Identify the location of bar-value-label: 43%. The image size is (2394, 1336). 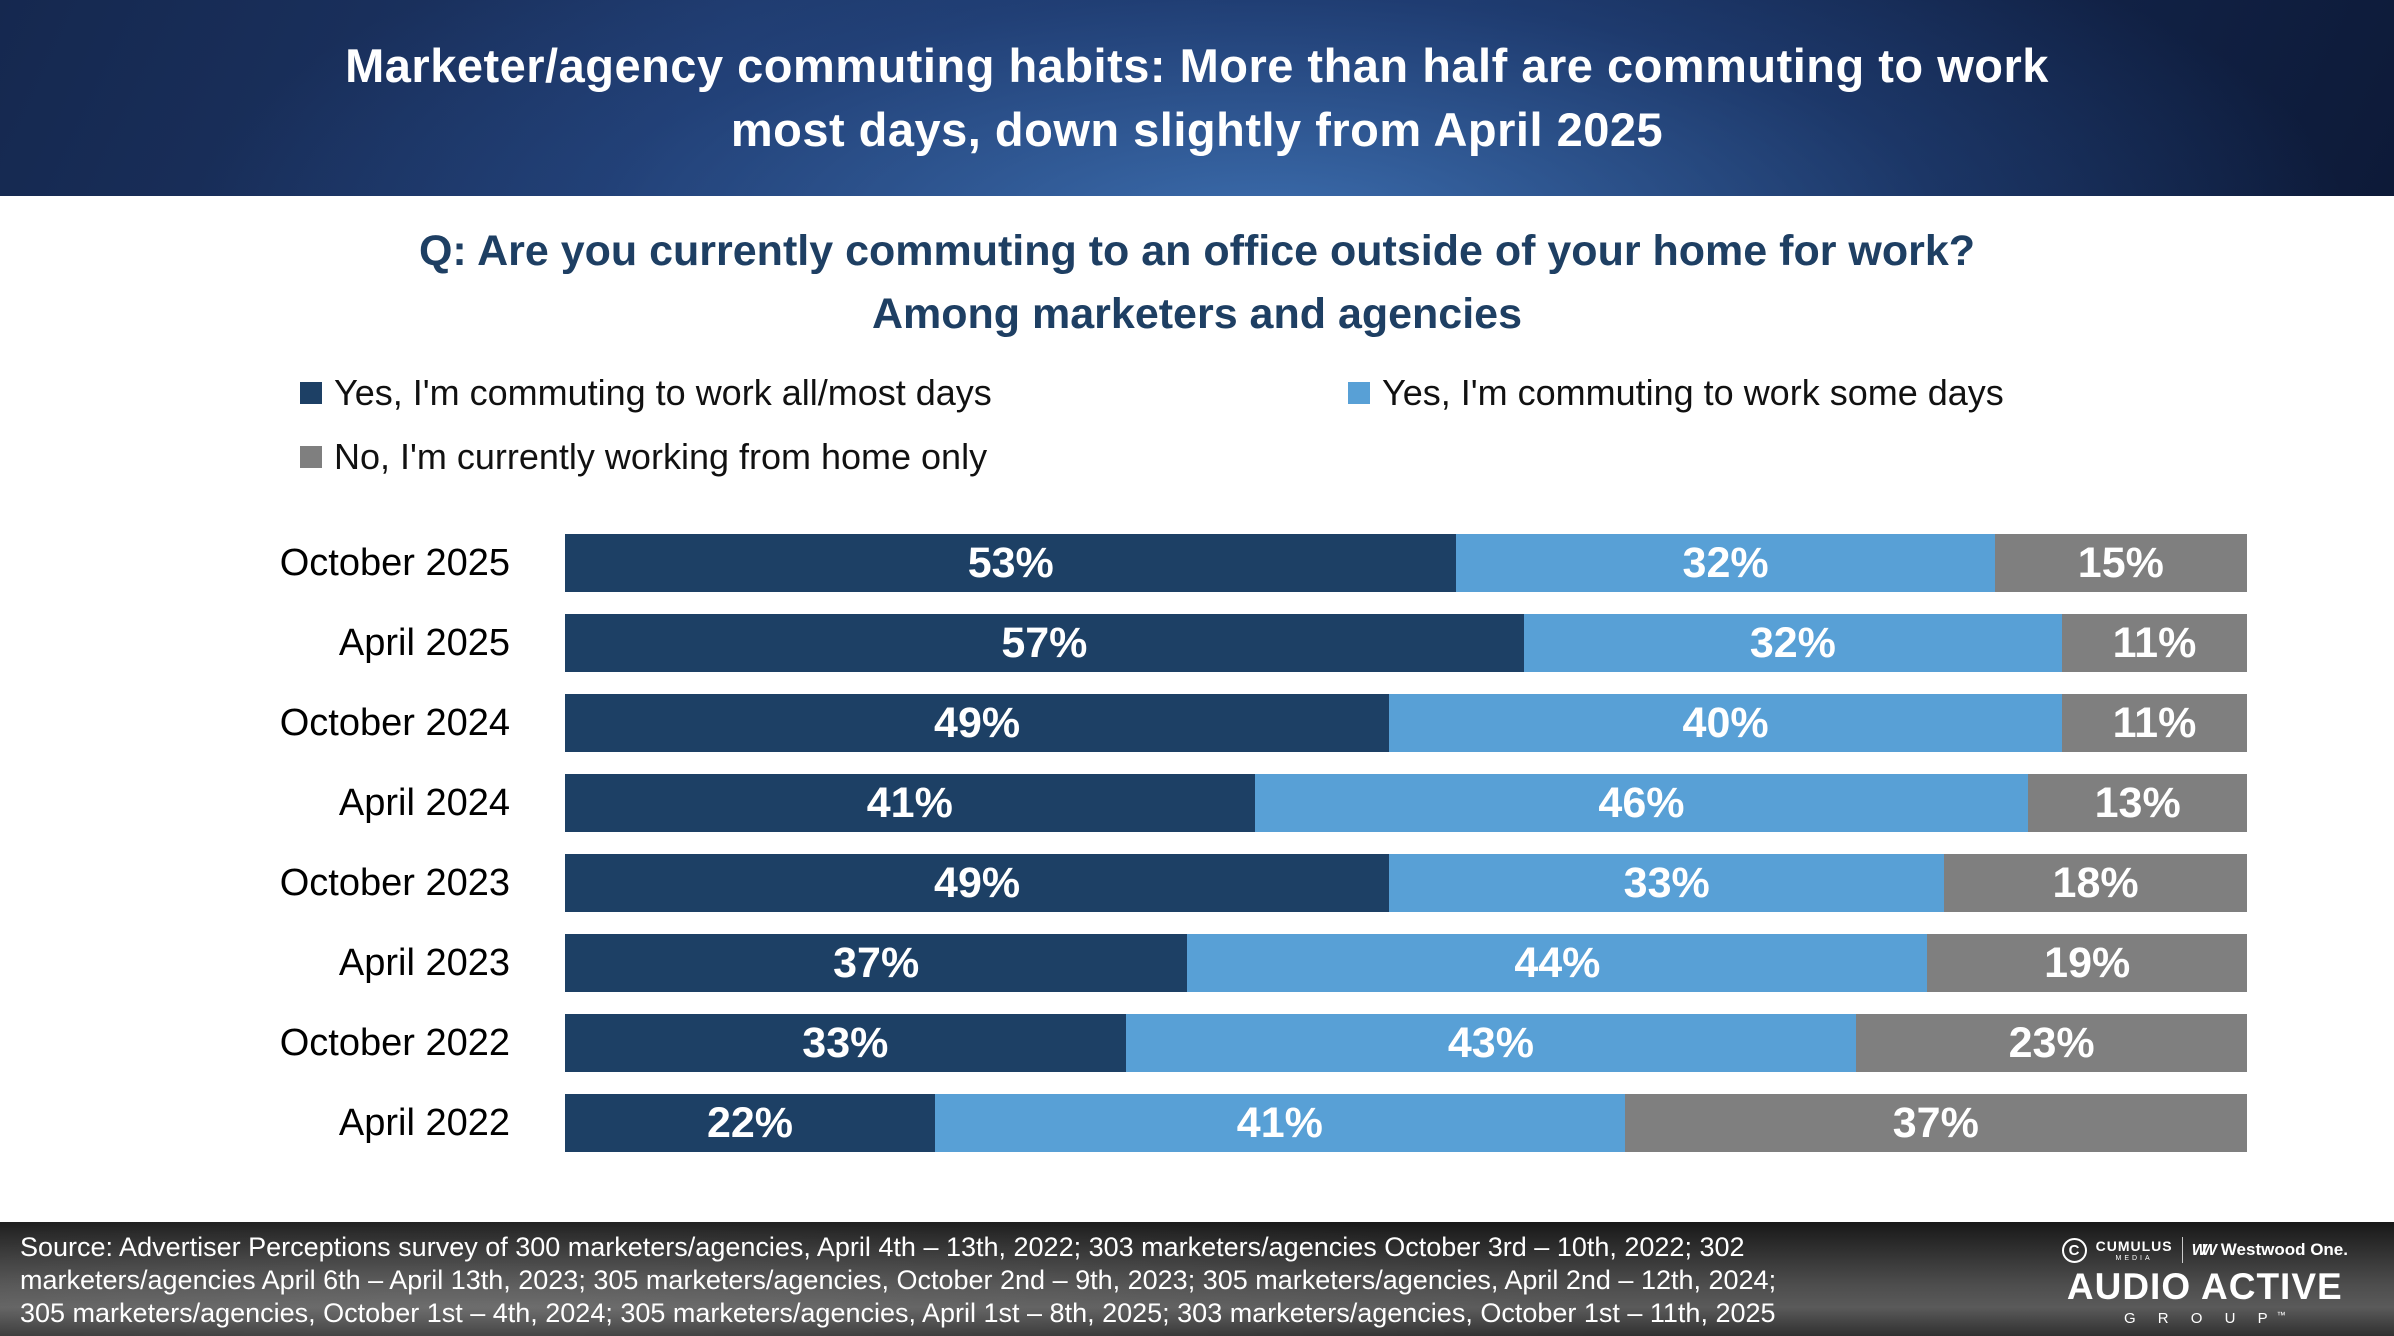
(1490, 1042).